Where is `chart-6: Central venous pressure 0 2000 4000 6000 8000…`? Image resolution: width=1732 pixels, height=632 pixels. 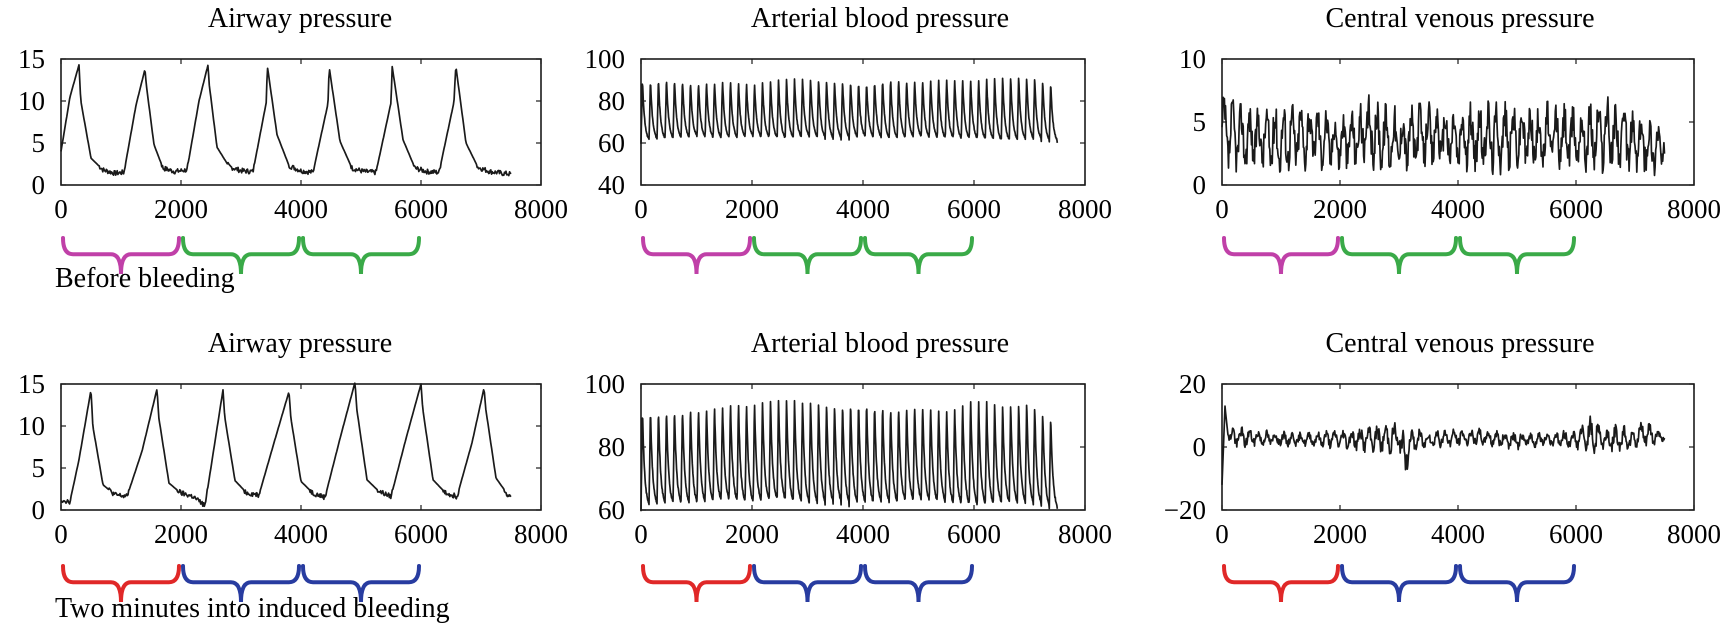 chart-6: Central venous pressure 0 2000 4000 6000 8000… is located at coordinates (1442, 438).